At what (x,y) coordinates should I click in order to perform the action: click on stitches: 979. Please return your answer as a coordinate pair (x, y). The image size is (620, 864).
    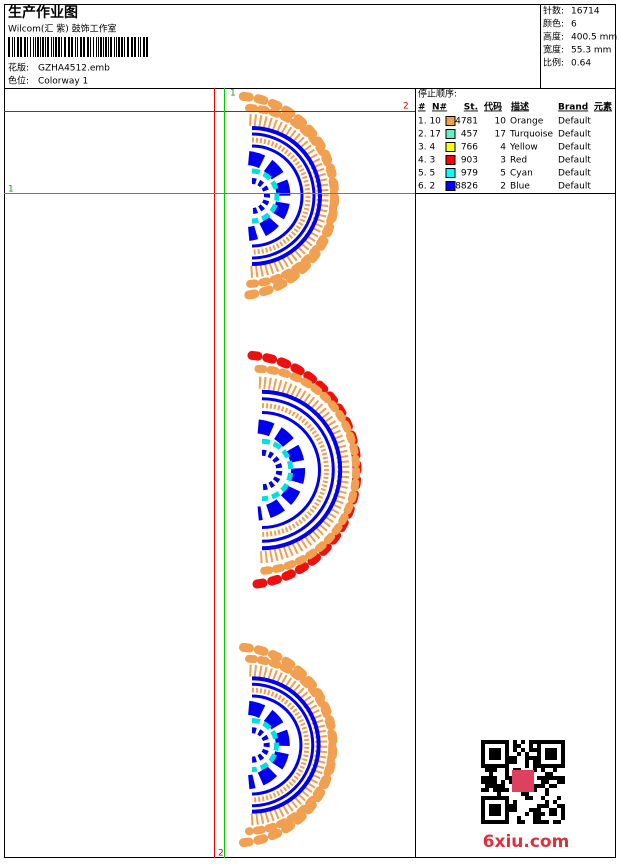
    Looking at the image, I should click on (469, 174).